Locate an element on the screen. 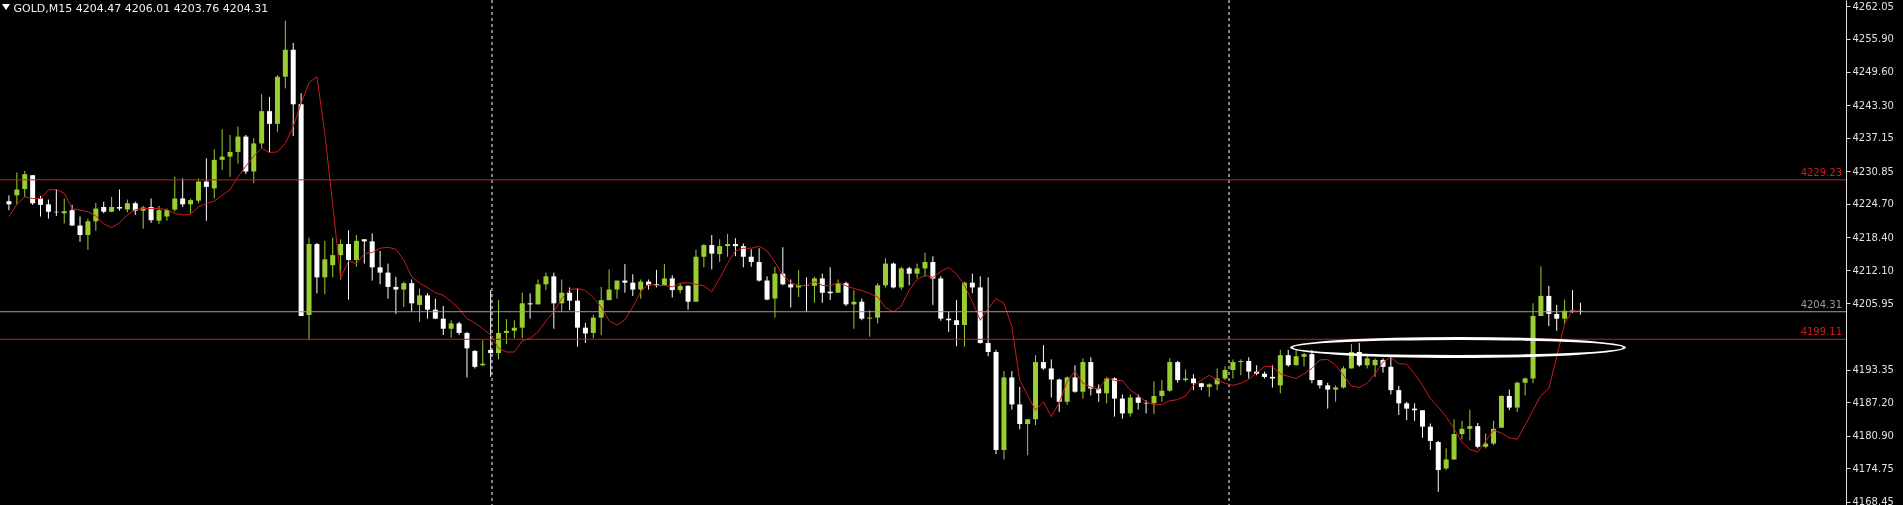  y-tick-label: 4224.70 is located at coordinates (1873, 204).